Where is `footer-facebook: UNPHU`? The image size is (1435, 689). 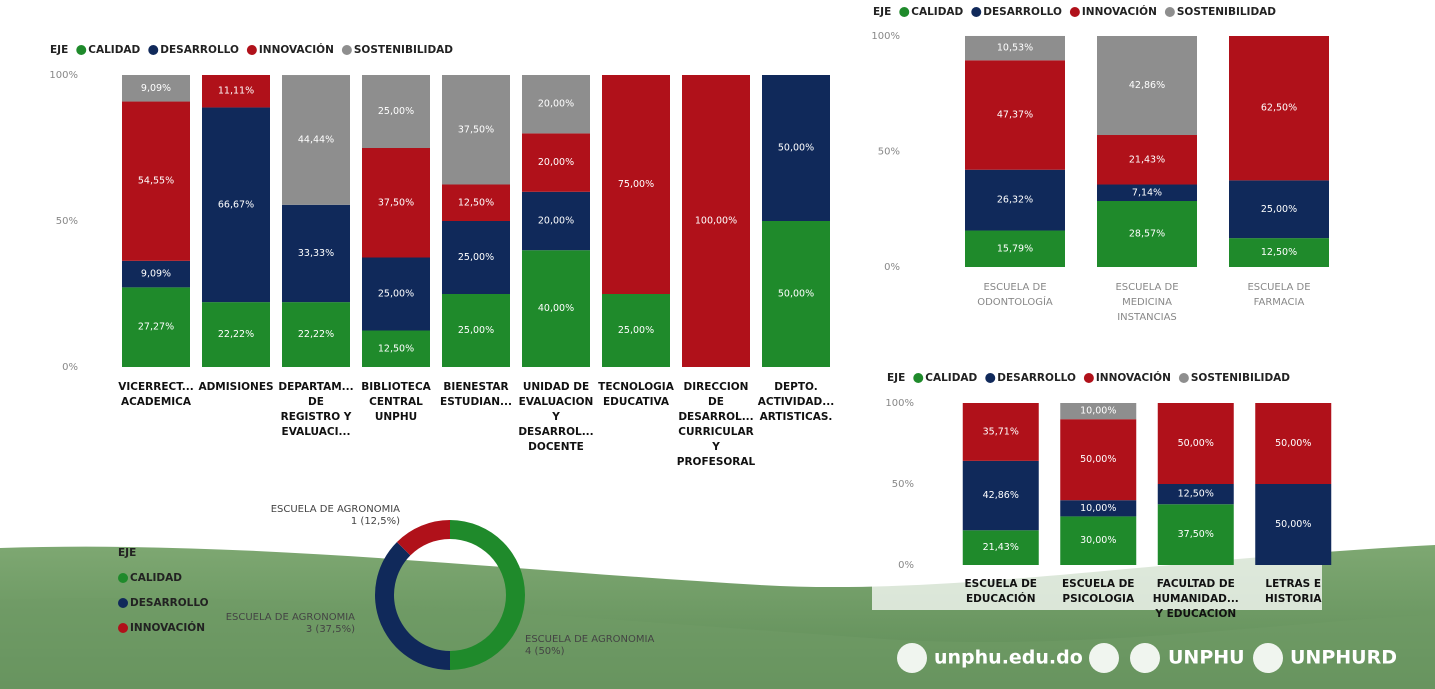
footer-facebook: UNPHU is located at coordinates (1206, 658).